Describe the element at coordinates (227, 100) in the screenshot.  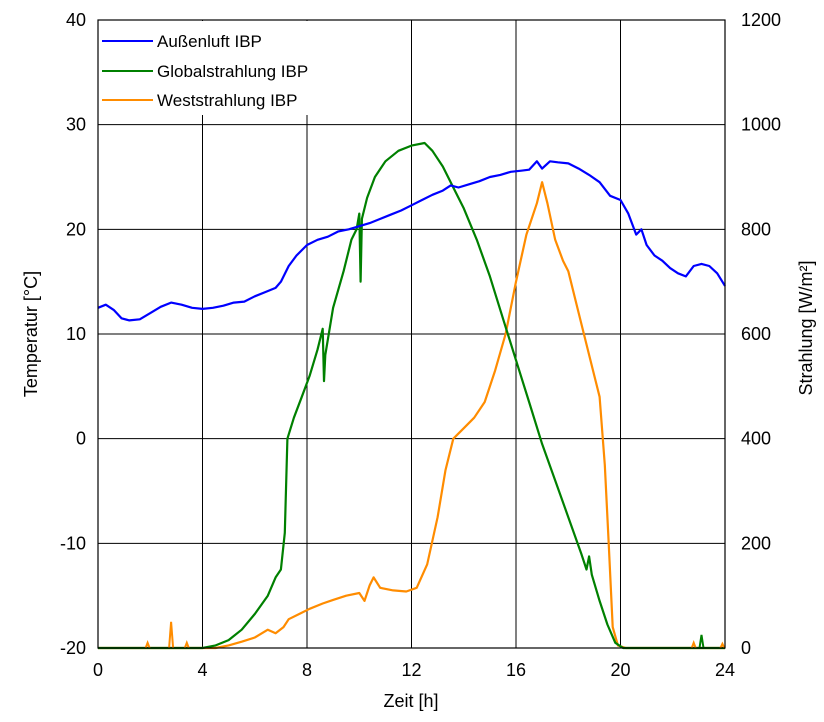
I see `legend-label-weststrahlung: Weststrahlung IBP` at that location.